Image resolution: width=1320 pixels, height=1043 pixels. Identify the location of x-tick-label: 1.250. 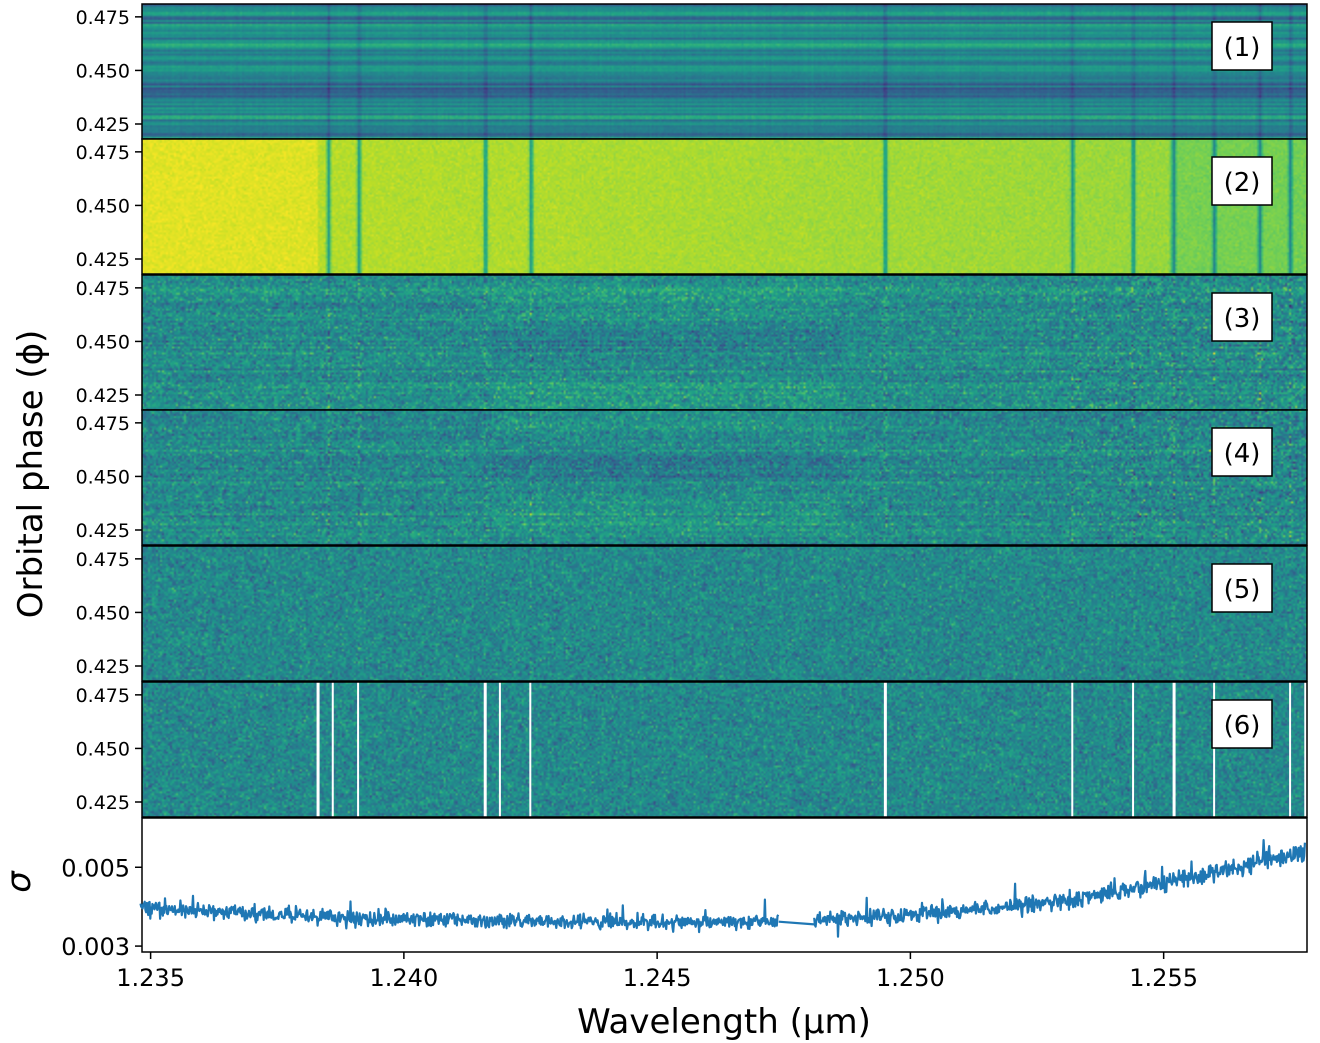
(910, 978).